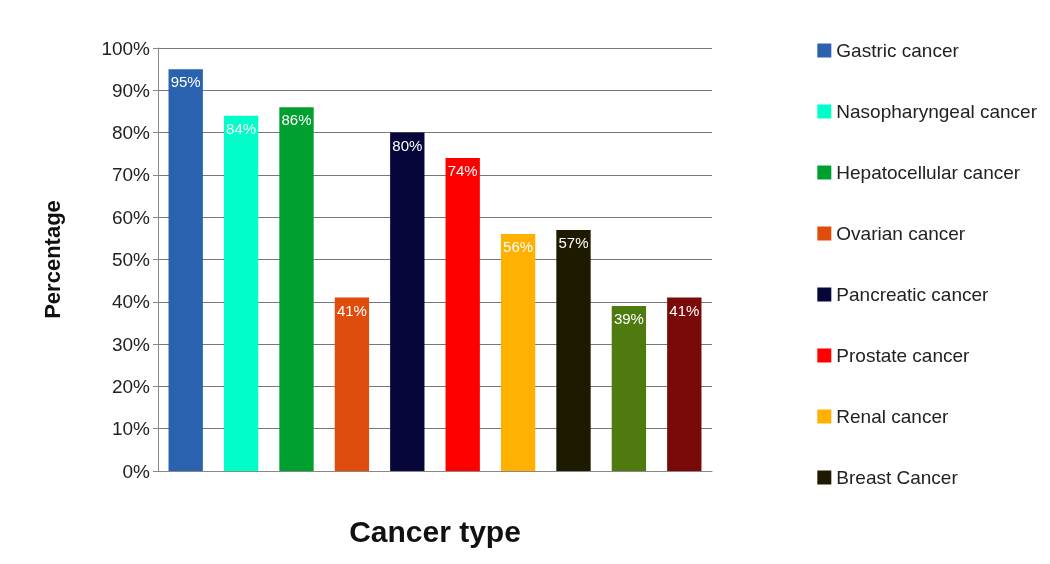  Describe the element at coordinates (185, 82) in the screenshot. I see `data-label: 95%` at that location.